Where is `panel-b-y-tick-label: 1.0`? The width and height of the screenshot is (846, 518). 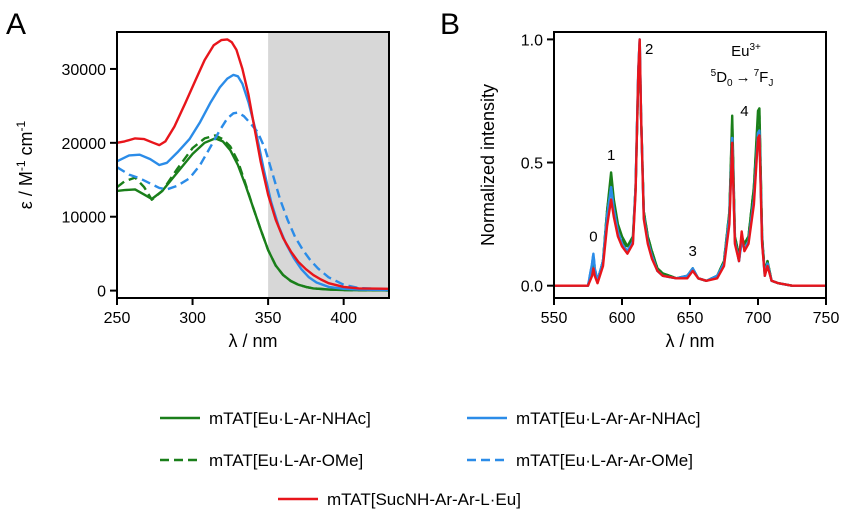
panel-b-y-tick-label: 1.0 is located at coordinates (532, 40).